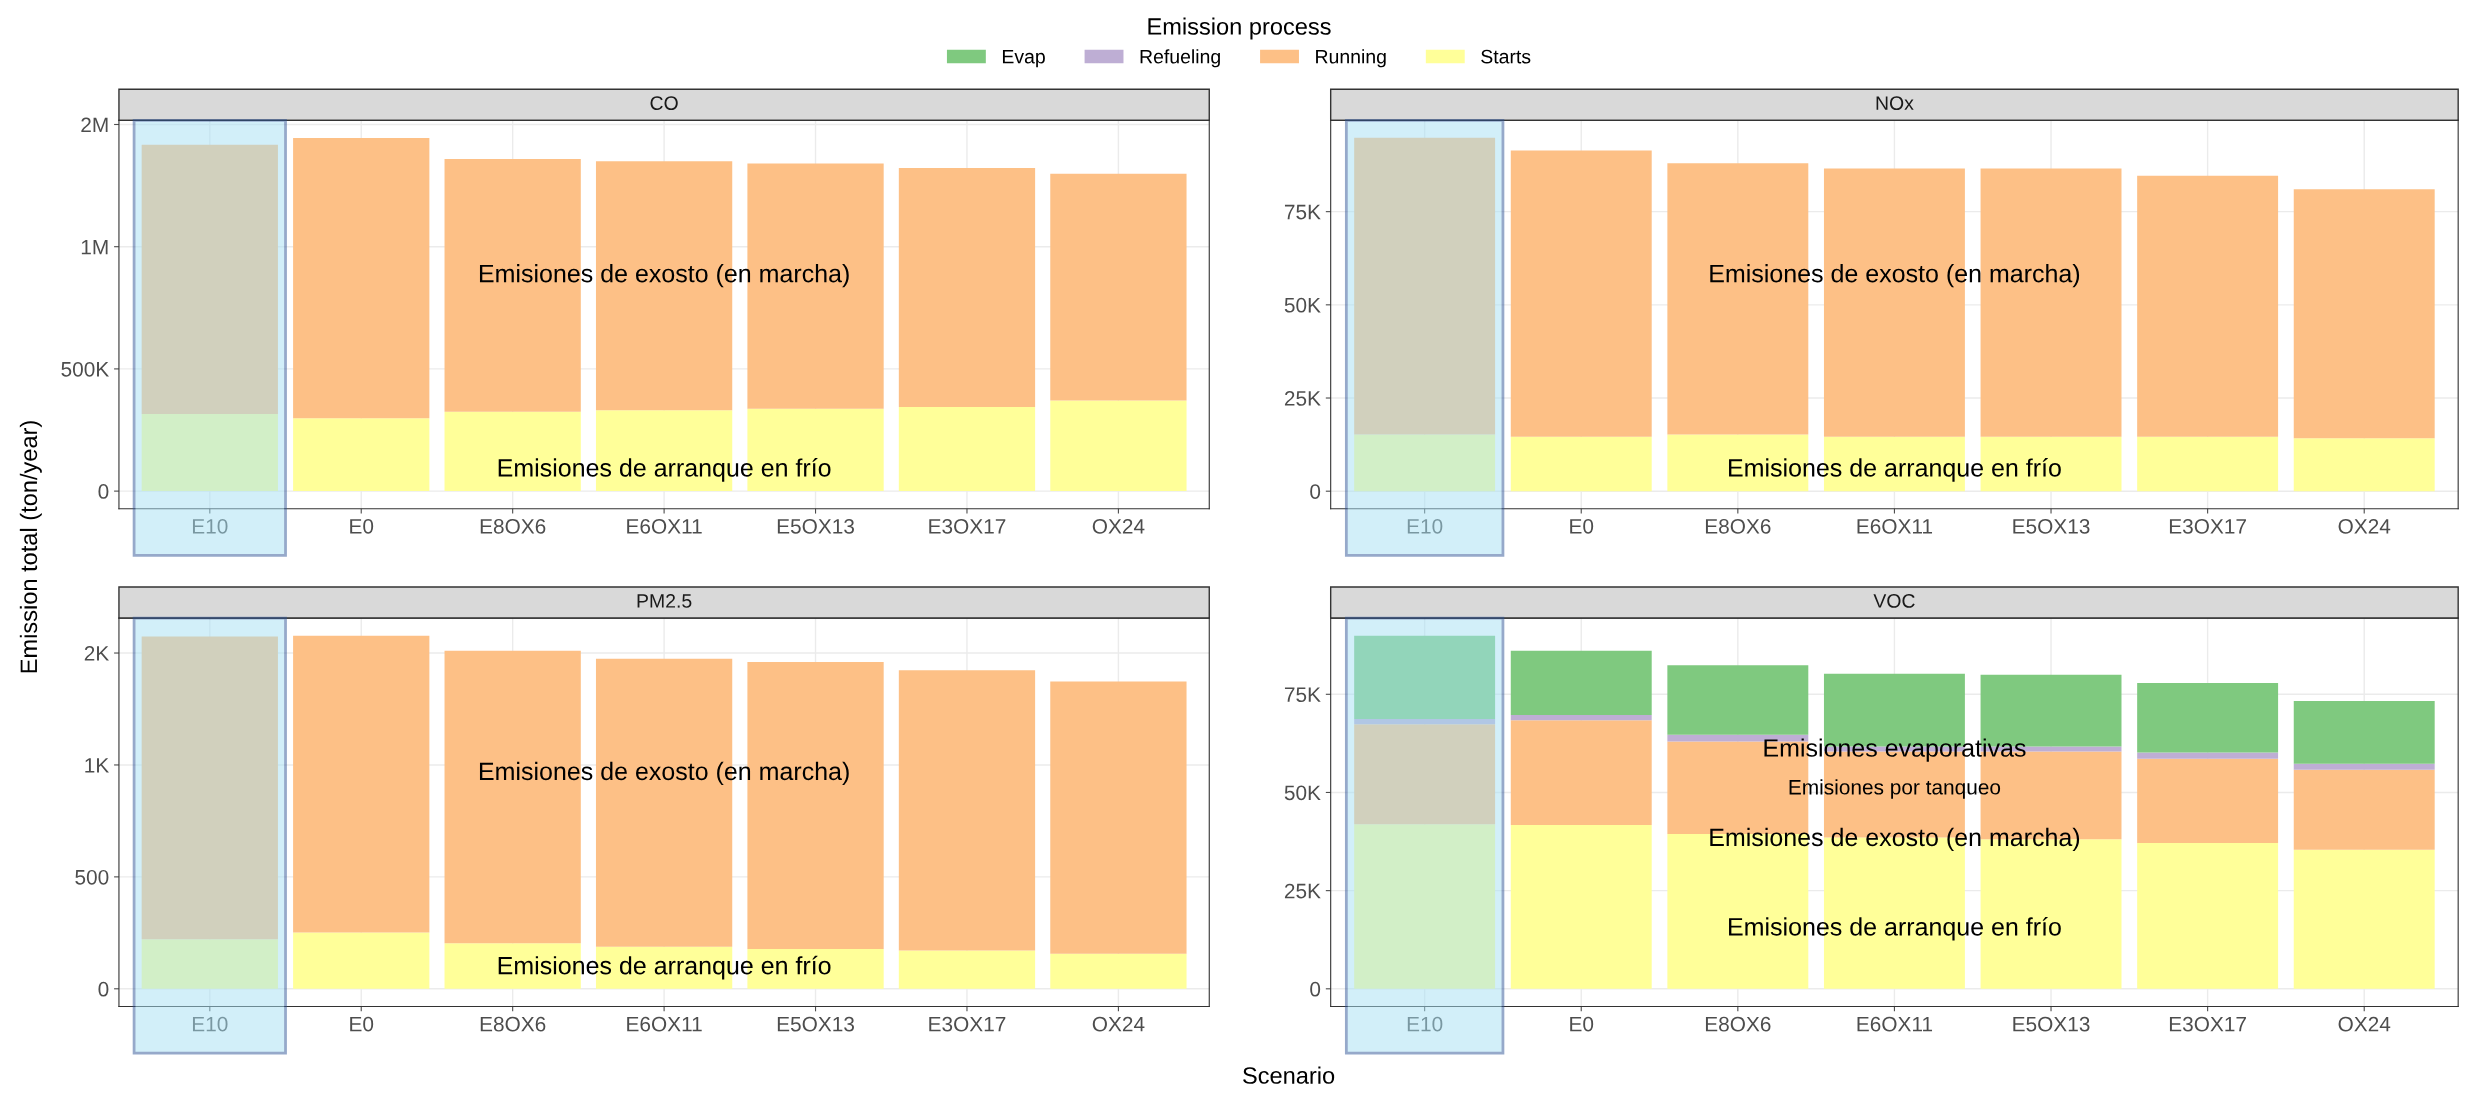 Image resolution: width=2478 pixels, height=1094 pixels. Describe the element at coordinates (1023, 58) in the screenshot. I see `legend-label: Evap` at that location.